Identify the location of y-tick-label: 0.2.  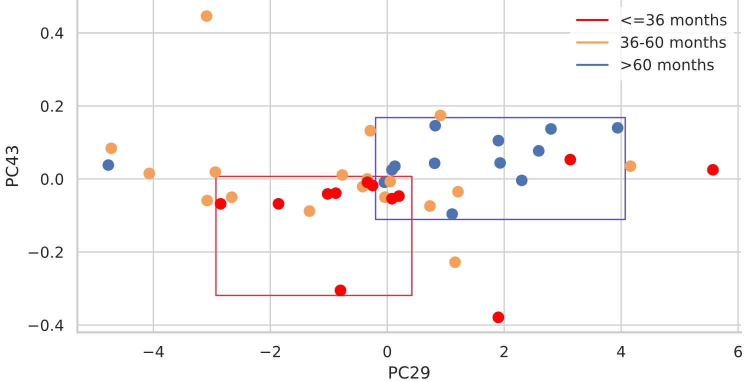
(51, 106).